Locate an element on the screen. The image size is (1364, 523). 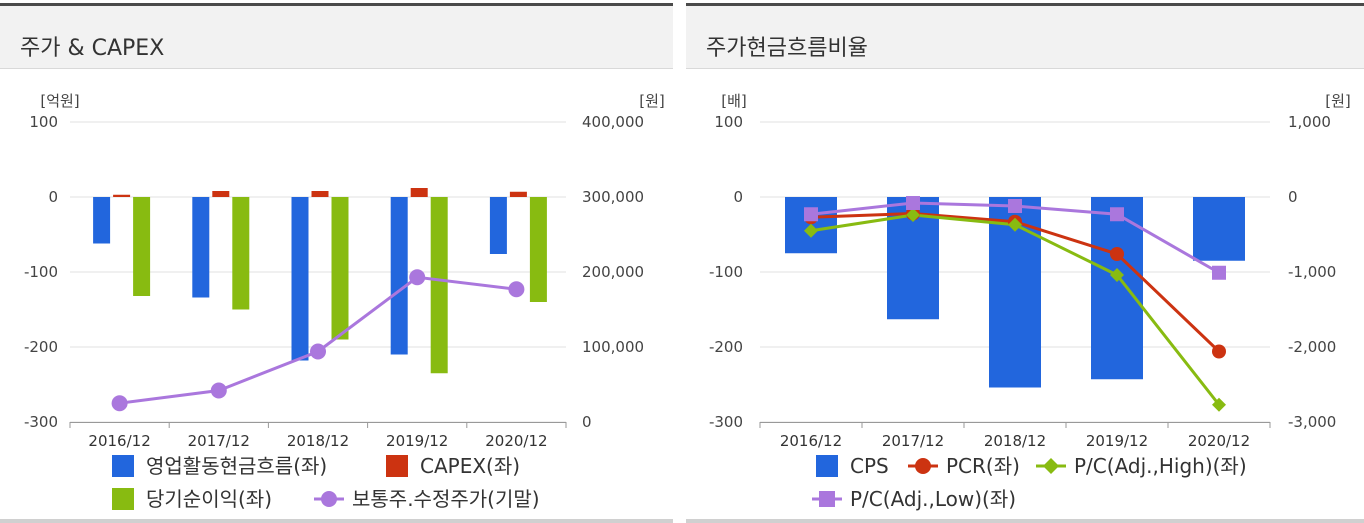
panel-header: 주가현금흐름비율 is located at coordinates (1025, 37).